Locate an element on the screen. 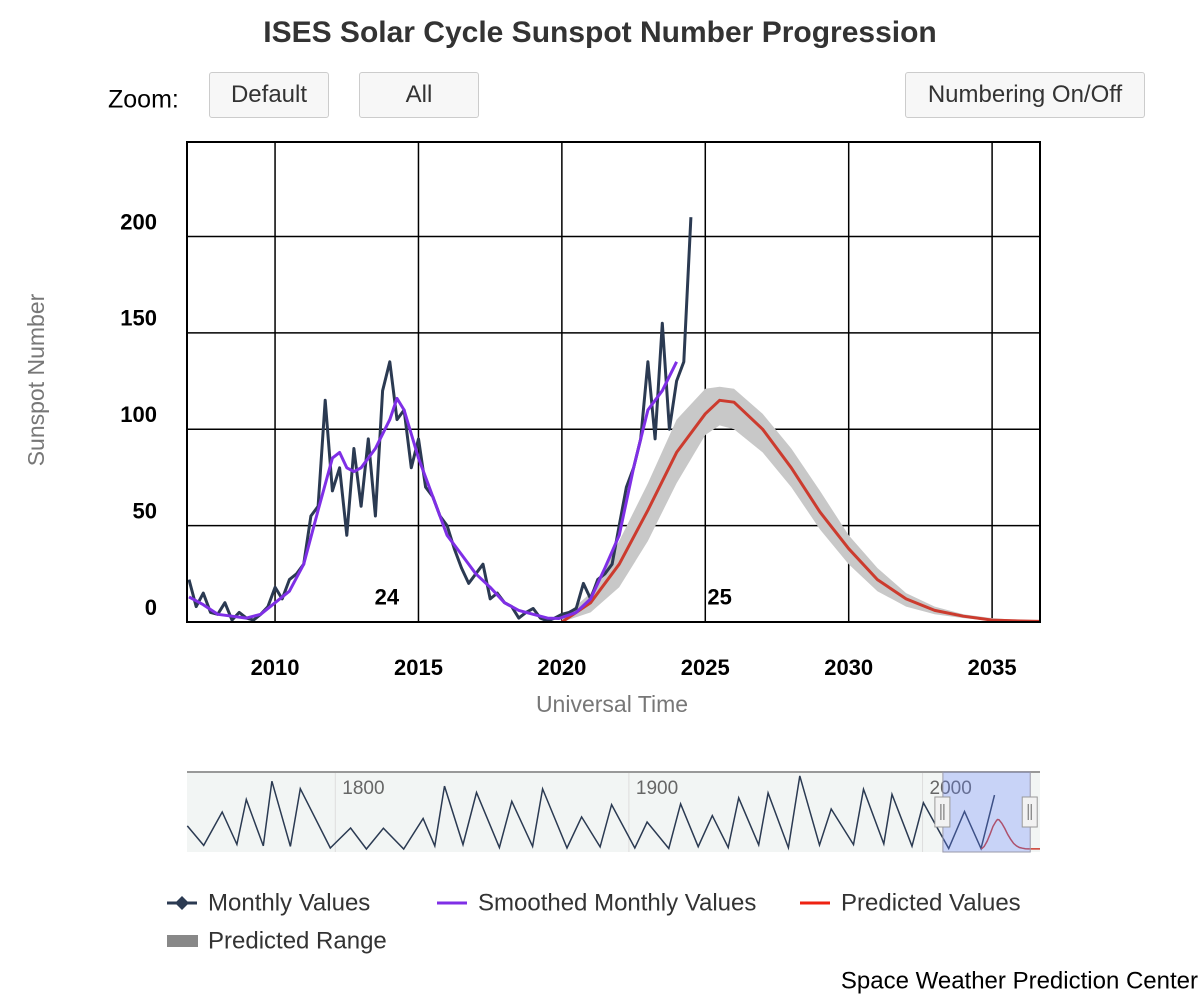 The width and height of the screenshot is (1200, 1000). legend-marker is located at coordinates (182, 903).